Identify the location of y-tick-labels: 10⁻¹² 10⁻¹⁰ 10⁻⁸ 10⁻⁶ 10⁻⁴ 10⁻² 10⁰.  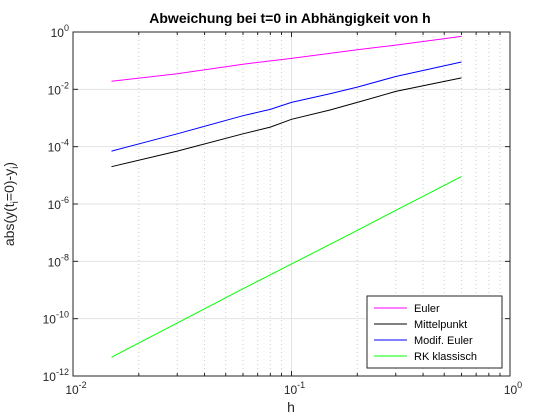
(56, 203).